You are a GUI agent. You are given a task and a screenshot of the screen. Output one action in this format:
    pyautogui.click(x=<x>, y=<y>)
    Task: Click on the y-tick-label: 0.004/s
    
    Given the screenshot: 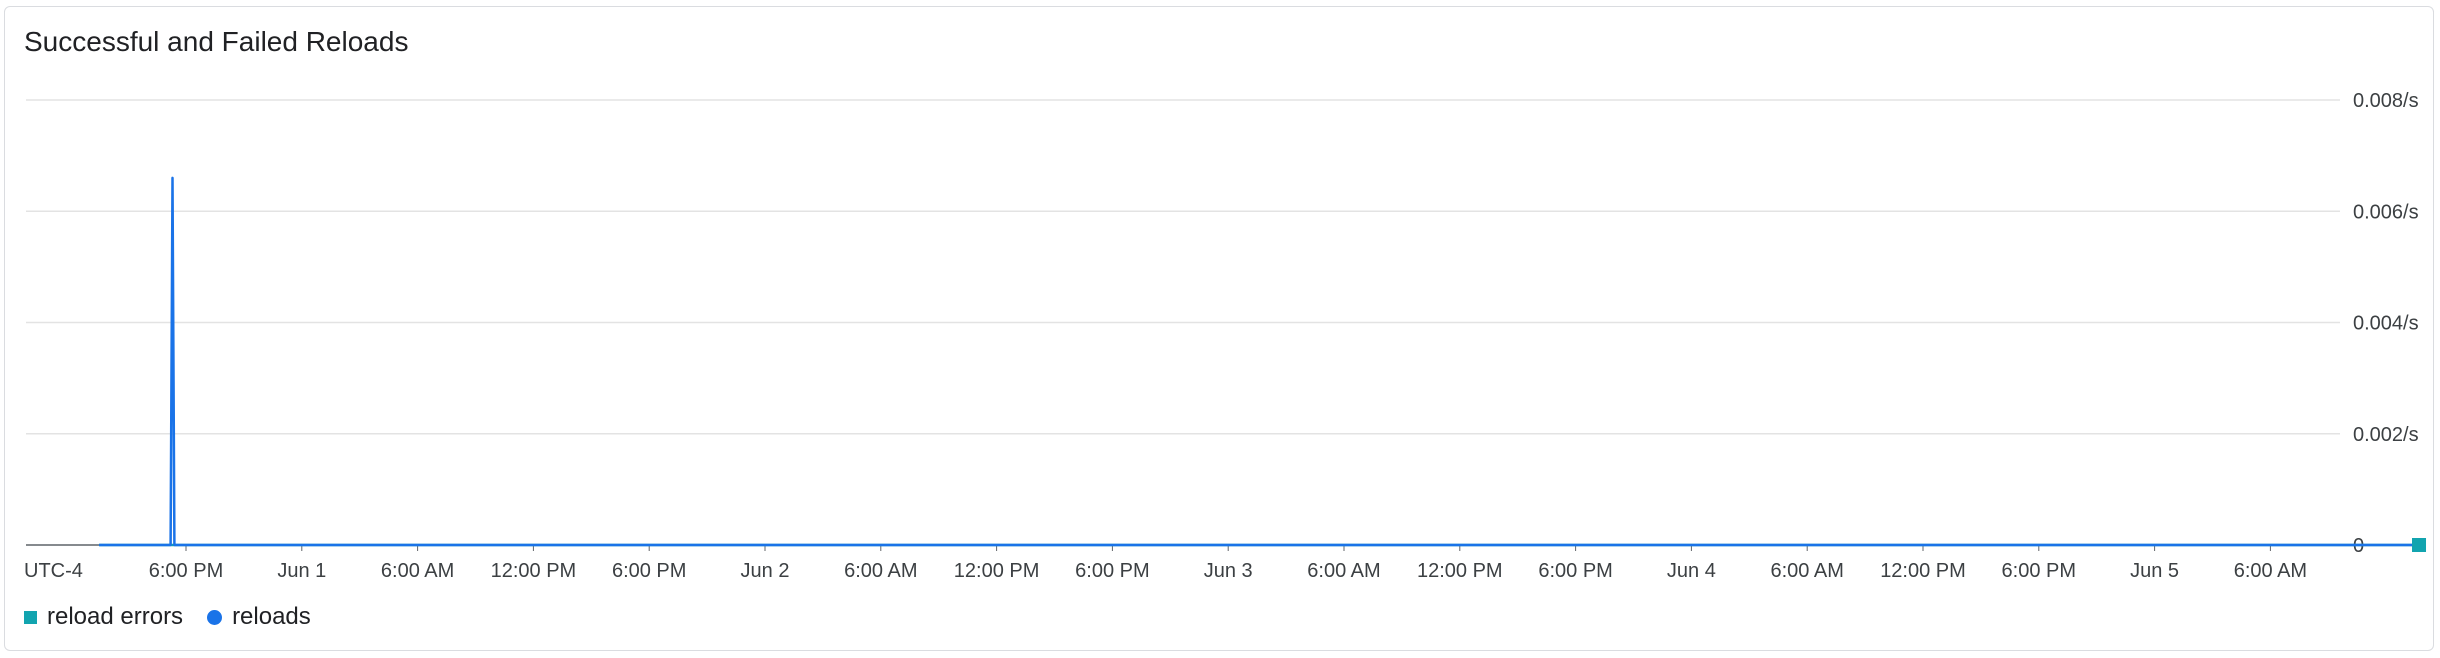 What is the action you would take?
    pyautogui.click(x=2386, y=324)
    